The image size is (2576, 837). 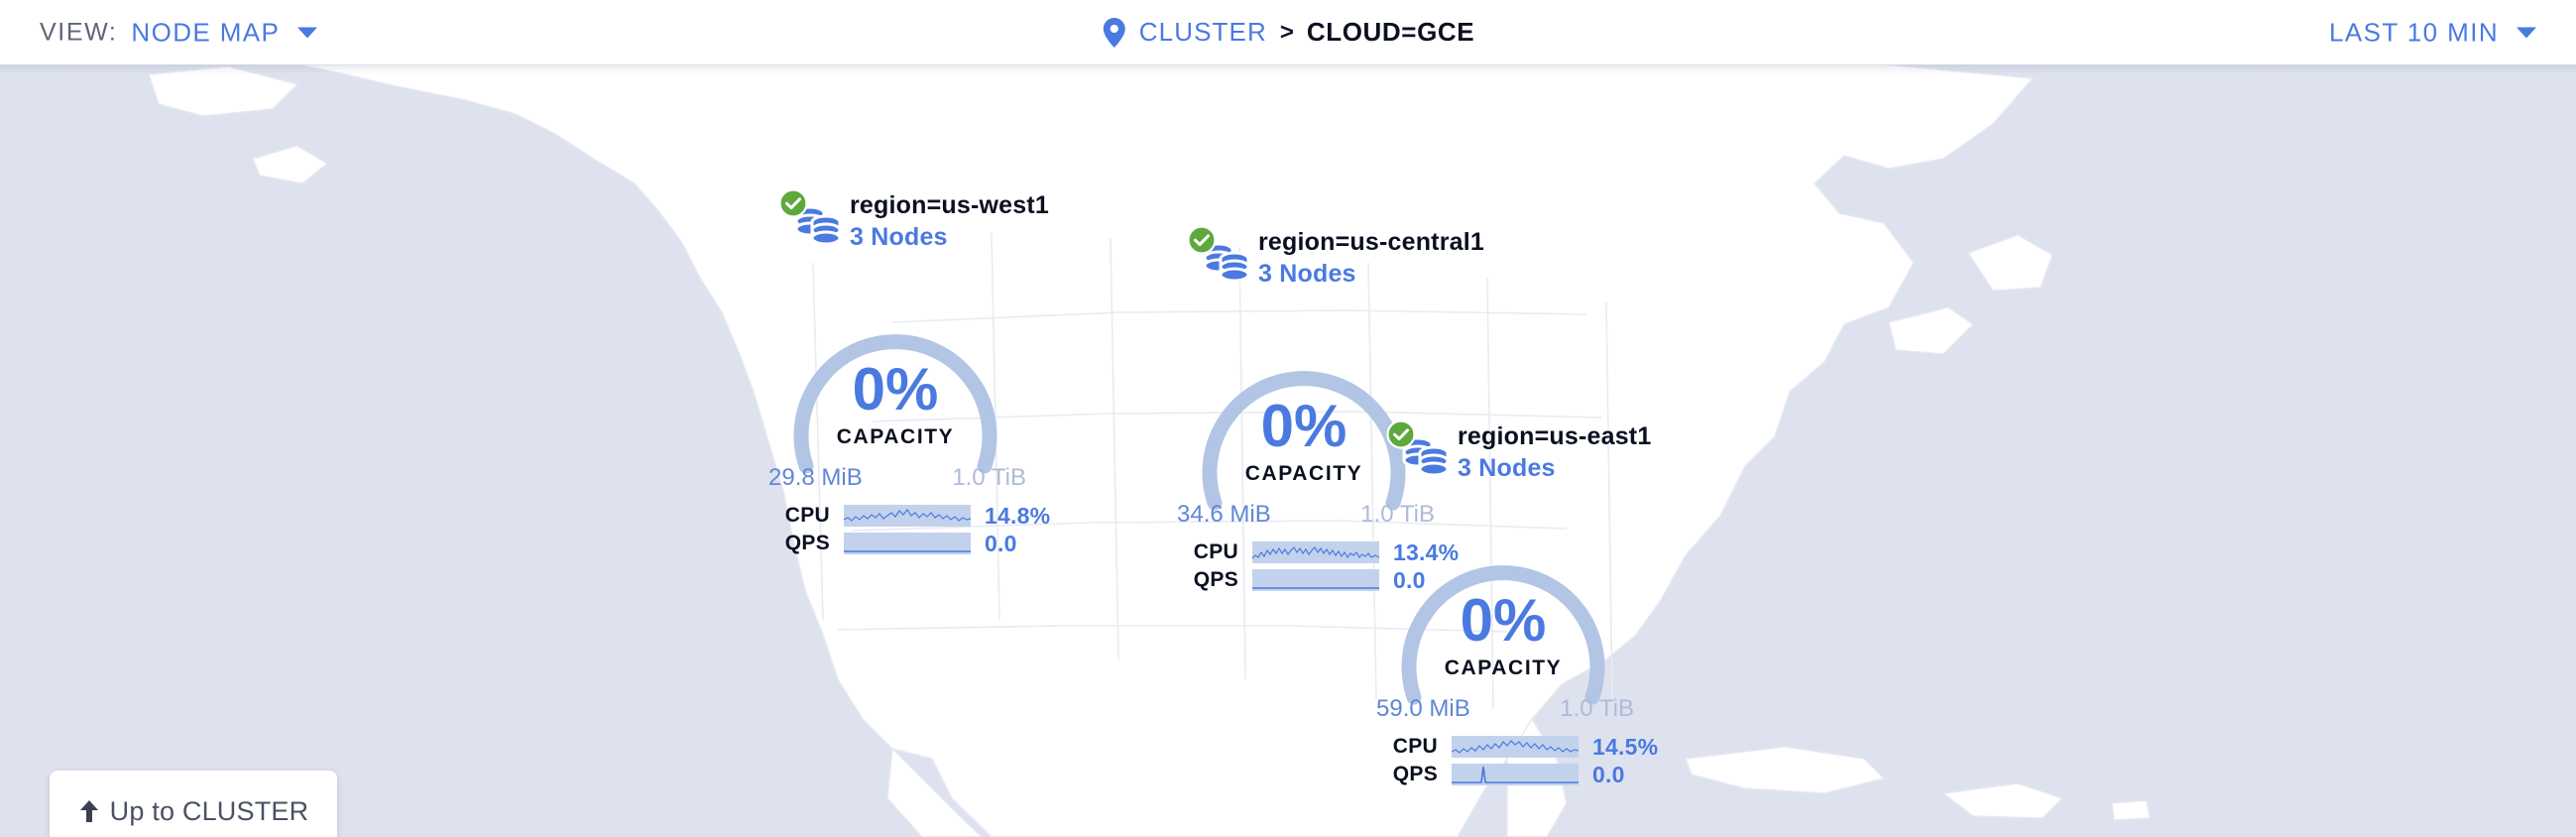 I want to click on breadcrumb-cluster-link: CLUSTER, so click(x=1203, y=32).